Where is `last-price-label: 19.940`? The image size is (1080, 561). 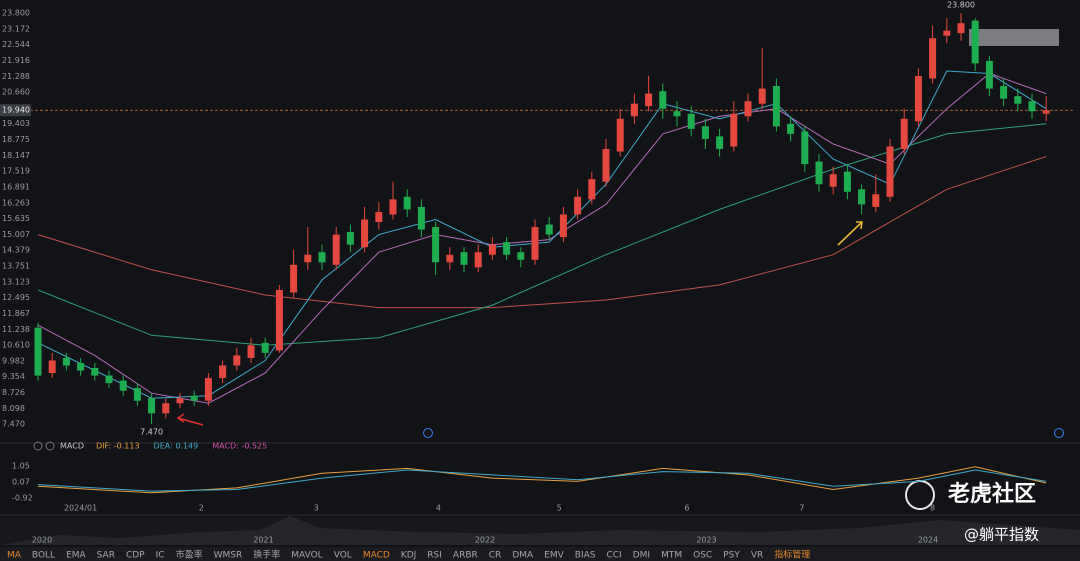 last-price-label: 19.940 is located at coordinates (16, 110).